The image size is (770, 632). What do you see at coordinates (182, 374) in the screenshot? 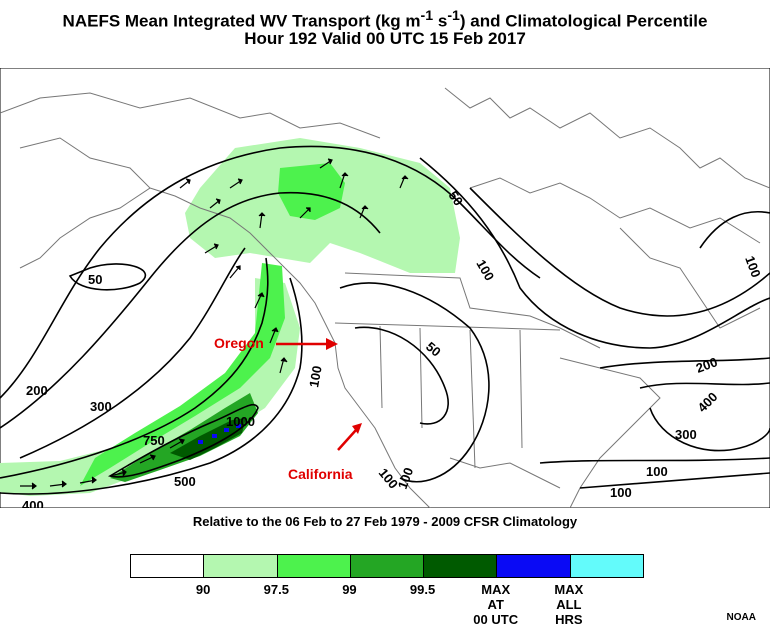
I see `shade-99-plume` at bounding box center [182, 374].